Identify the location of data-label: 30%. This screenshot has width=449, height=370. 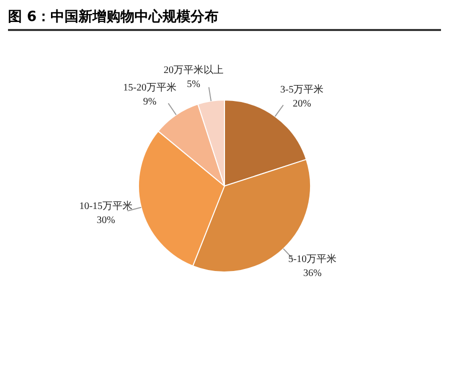
(106, 220).